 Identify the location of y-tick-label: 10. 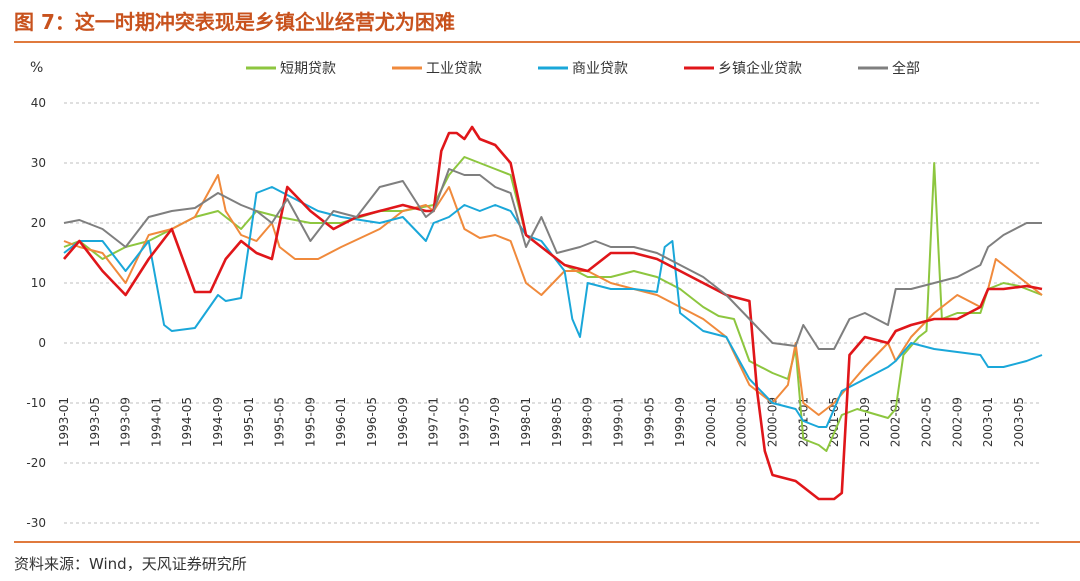
(38, 283).